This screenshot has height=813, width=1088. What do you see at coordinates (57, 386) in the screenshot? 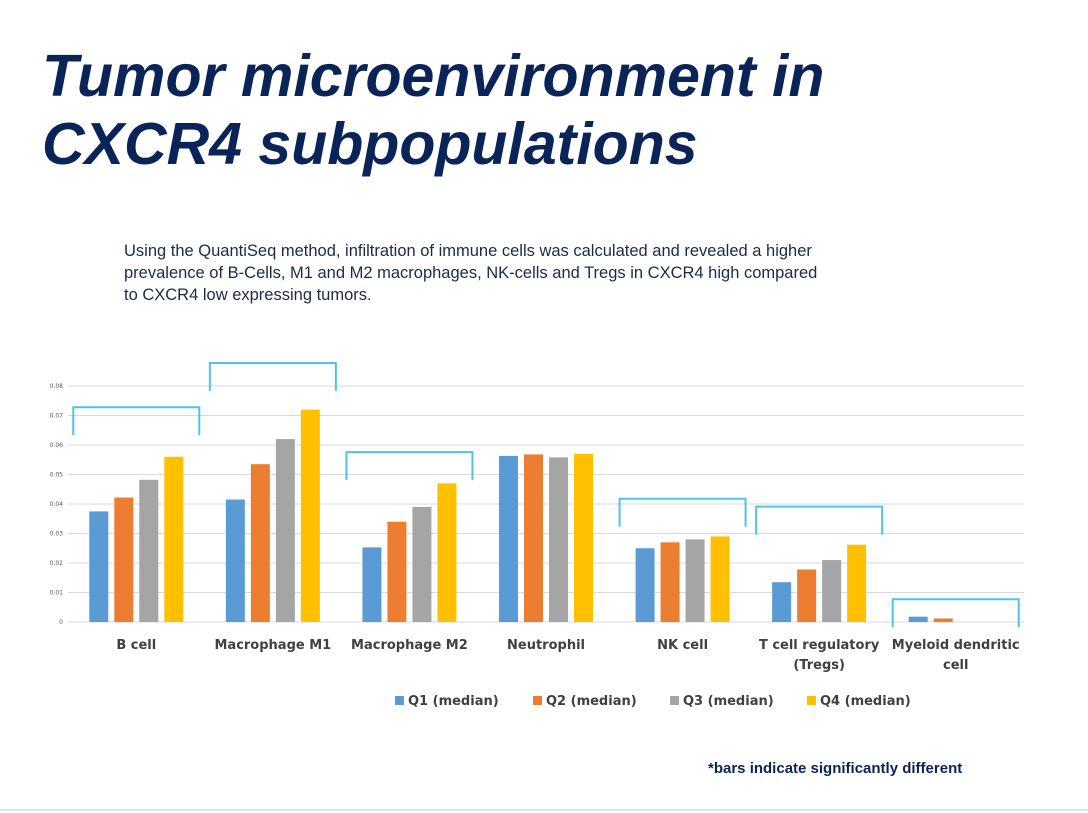
I see `y-tick-label: 0.08` at bounding box center [57, 386].